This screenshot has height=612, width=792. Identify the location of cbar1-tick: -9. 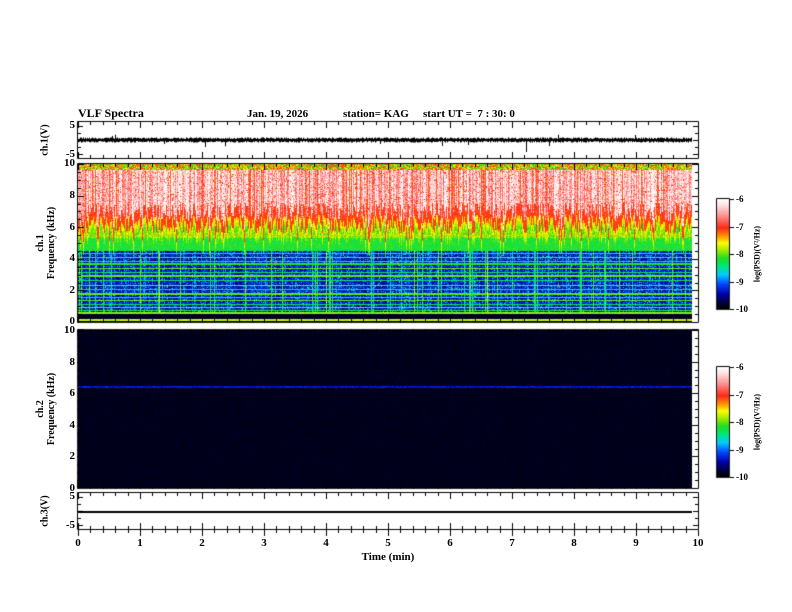
(740, 282).